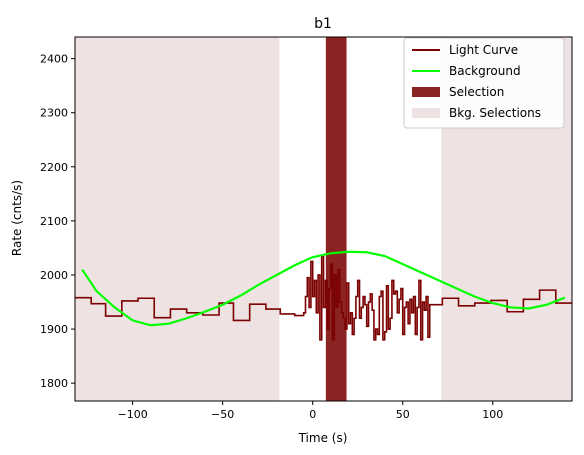 Image resolution: width=584 pixels, height=455 pixels. I want to click on y-tick-label: 2300, so click(54, 113).